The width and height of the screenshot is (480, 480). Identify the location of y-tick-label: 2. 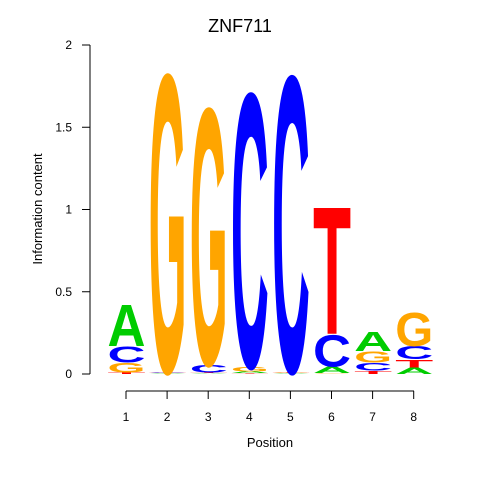
(68, 45).